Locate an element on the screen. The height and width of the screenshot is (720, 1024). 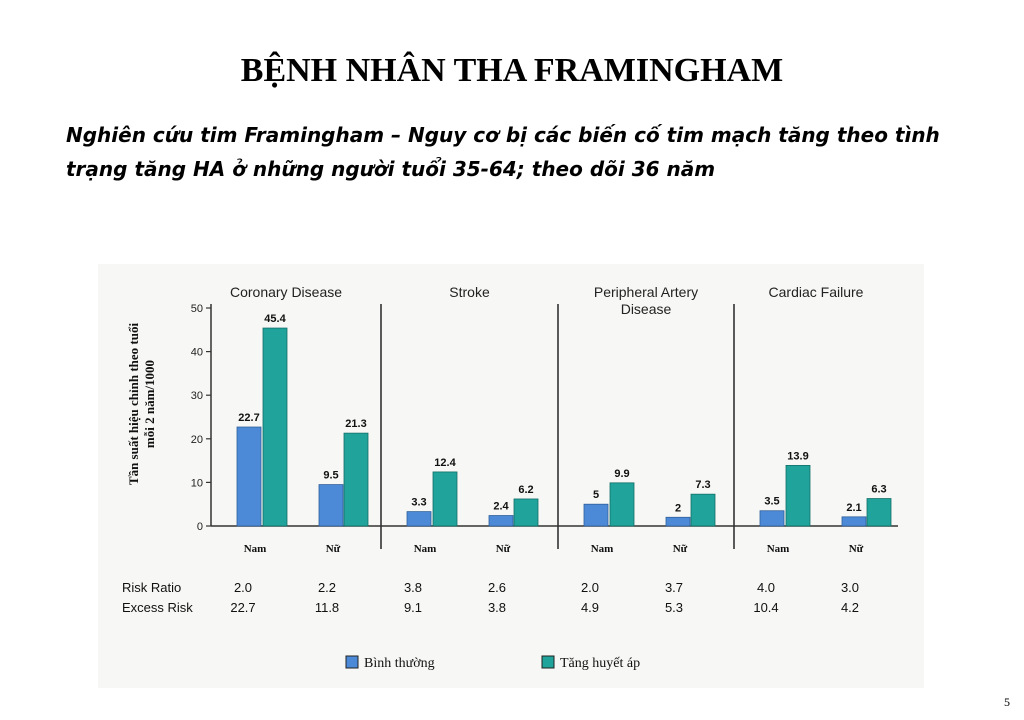
y-axis-label: Tần suất hiệu chỉnh theo tuổi is located at coordinates (133, 404).